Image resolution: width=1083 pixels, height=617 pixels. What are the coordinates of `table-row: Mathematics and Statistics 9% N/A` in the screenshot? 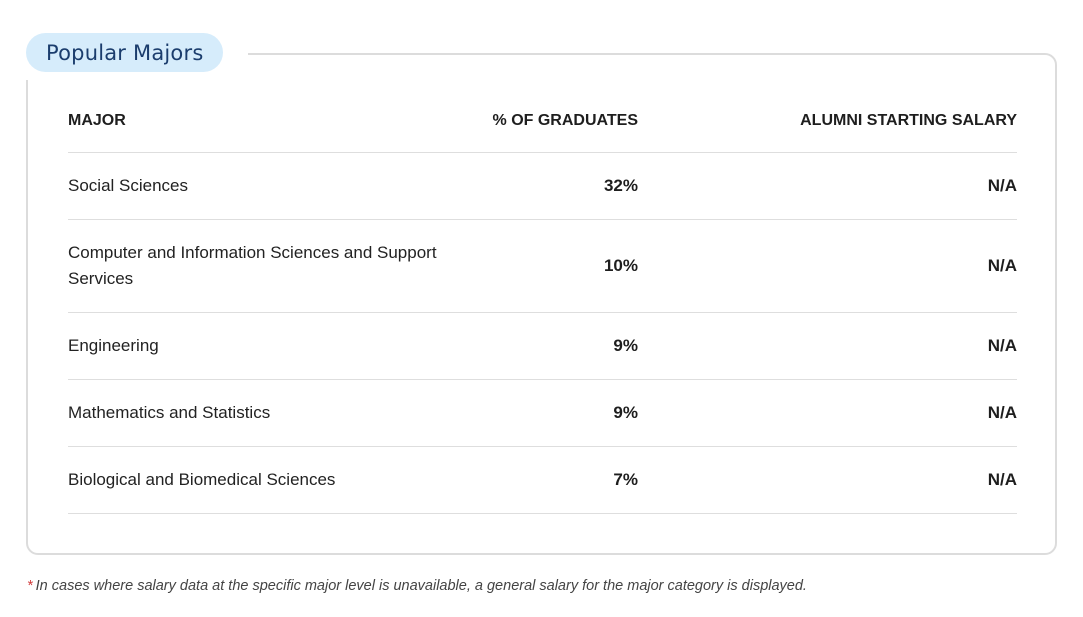 It's located at (542, 413).